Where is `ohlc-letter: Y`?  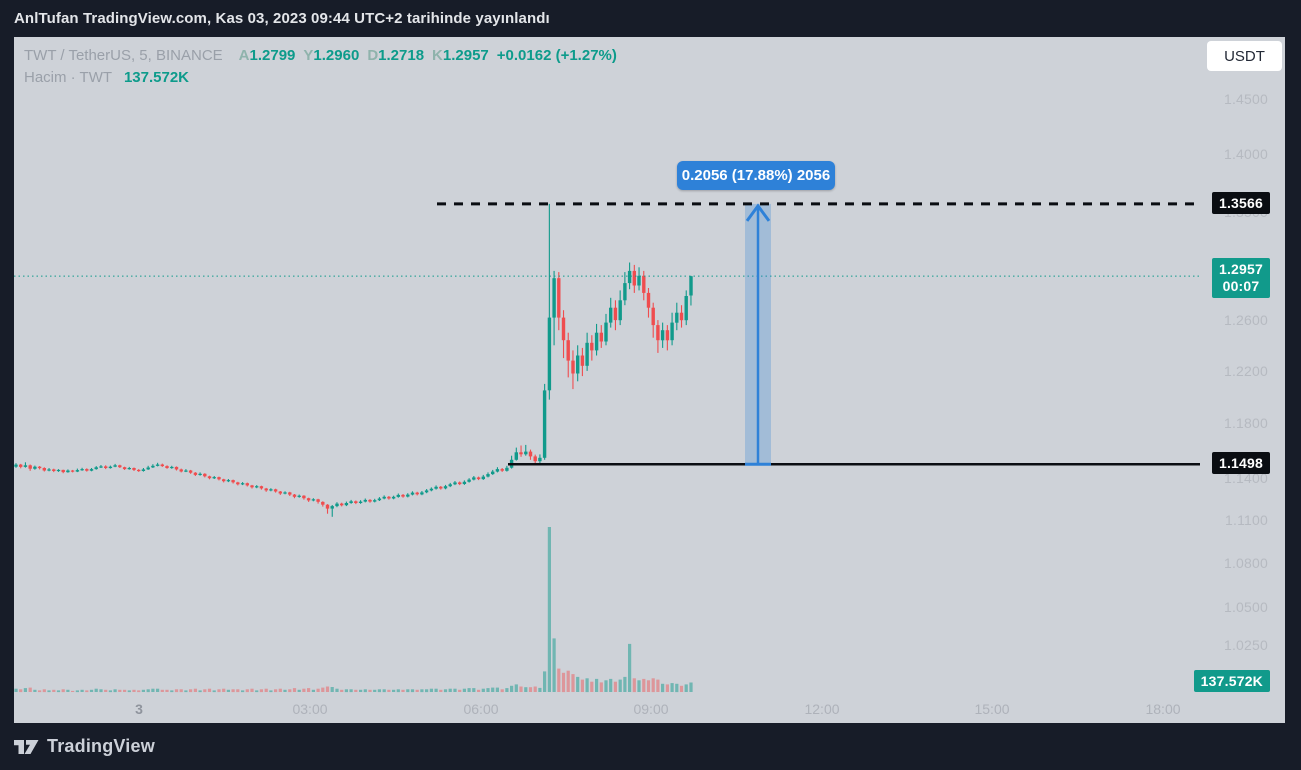 ohlc-letter: Y is located at coordinates (308, 55).